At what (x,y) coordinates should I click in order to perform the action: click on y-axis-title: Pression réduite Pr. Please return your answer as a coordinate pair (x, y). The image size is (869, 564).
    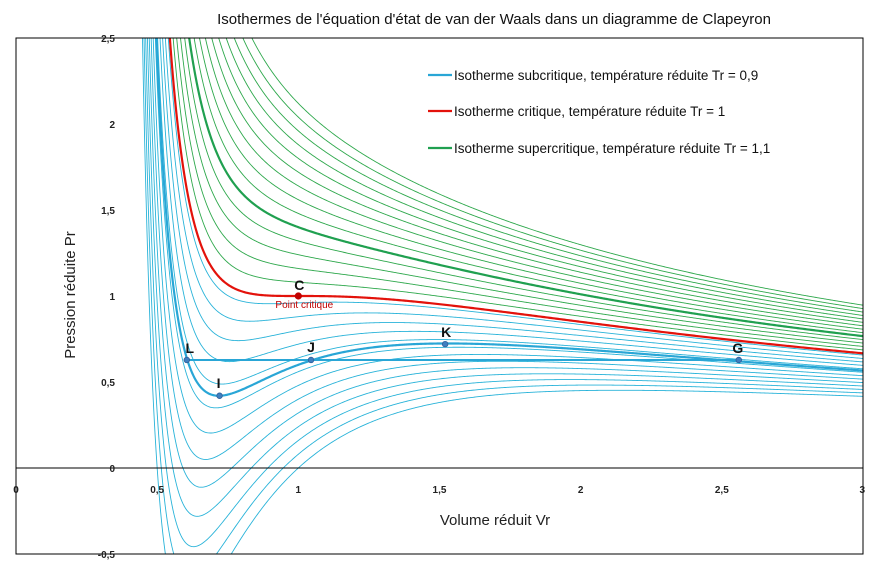
    Looking at the image, I should click on (70, 295).